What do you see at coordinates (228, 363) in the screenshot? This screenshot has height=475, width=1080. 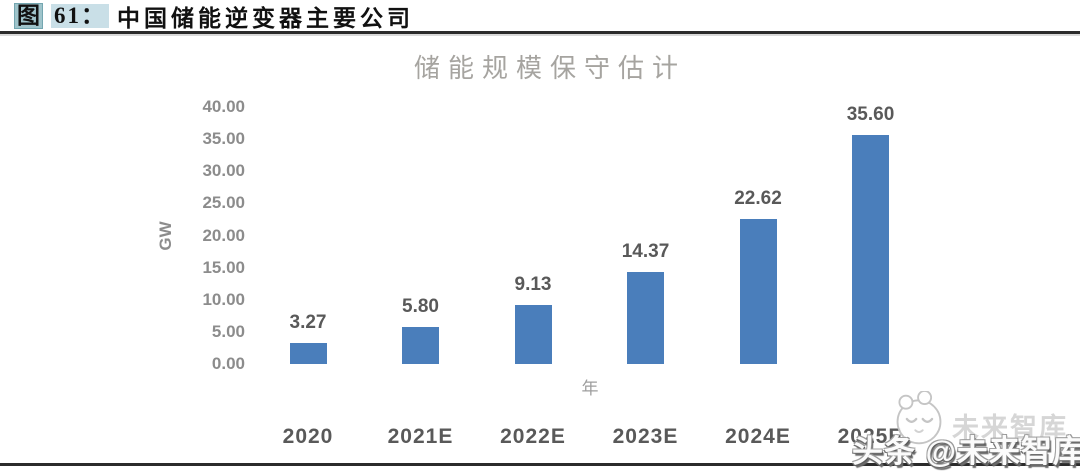 I see `y-axis-tick-label: 0.00` at bounding box center [228, 363].